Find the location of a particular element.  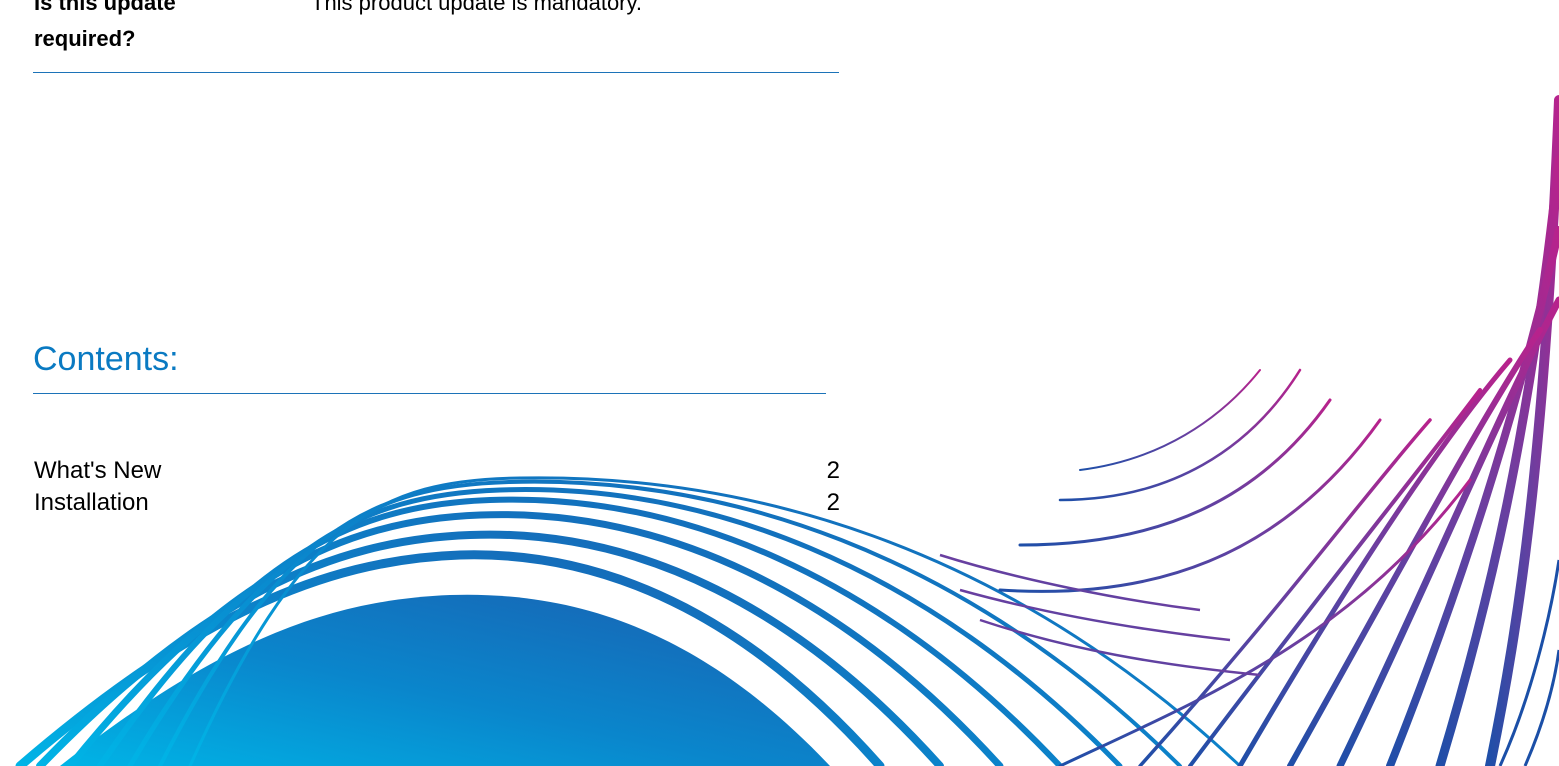

divider-contents is located at coordinates (429, 393).